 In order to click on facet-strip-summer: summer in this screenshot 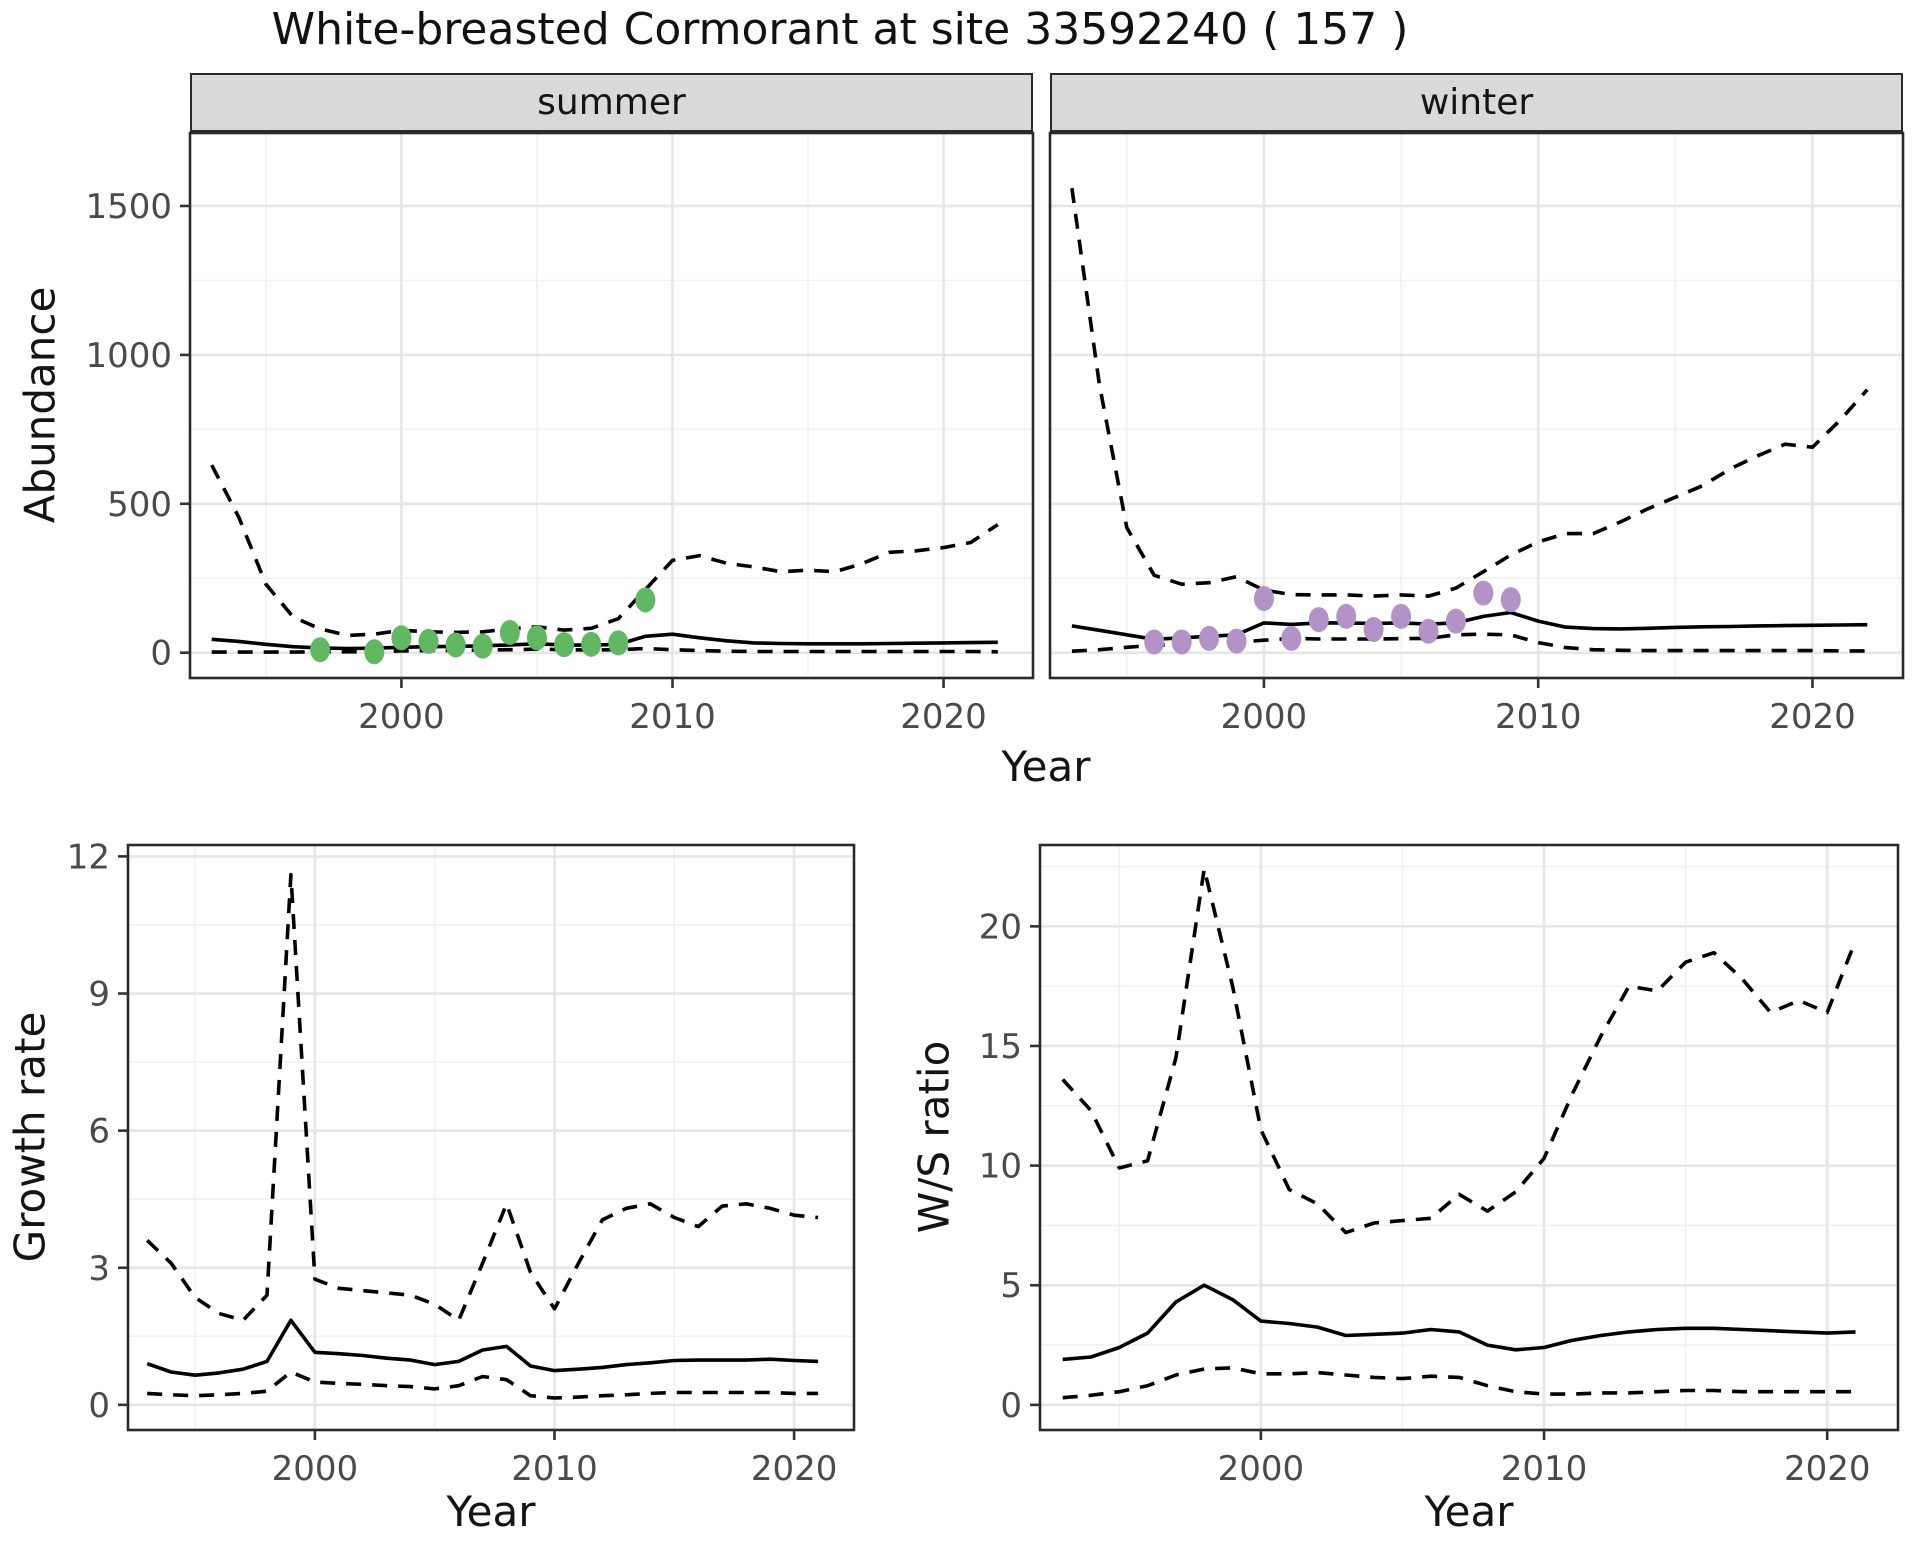, I will do `click(611, 102)`.